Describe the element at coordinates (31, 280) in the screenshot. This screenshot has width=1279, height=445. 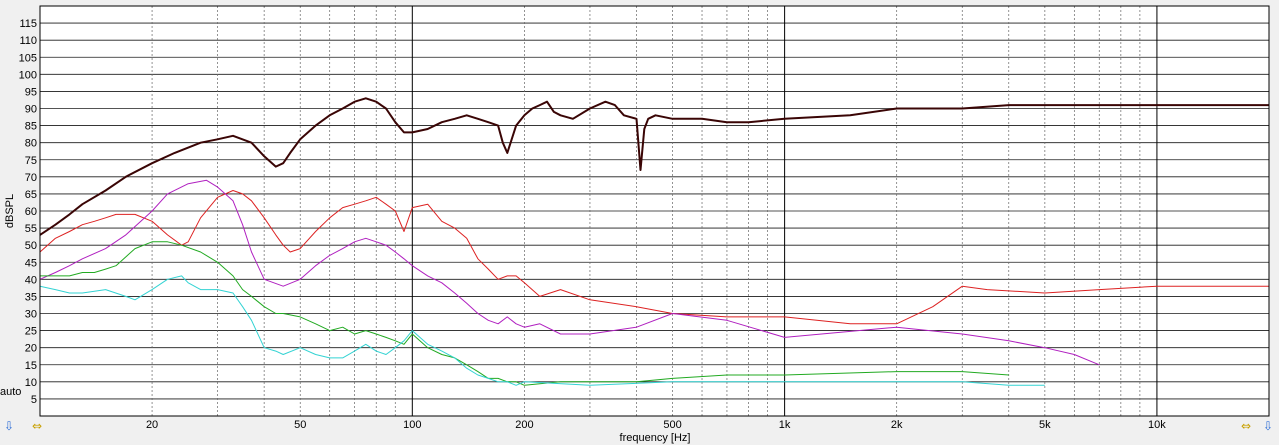
I see `y-tick-label: 40` at that location.